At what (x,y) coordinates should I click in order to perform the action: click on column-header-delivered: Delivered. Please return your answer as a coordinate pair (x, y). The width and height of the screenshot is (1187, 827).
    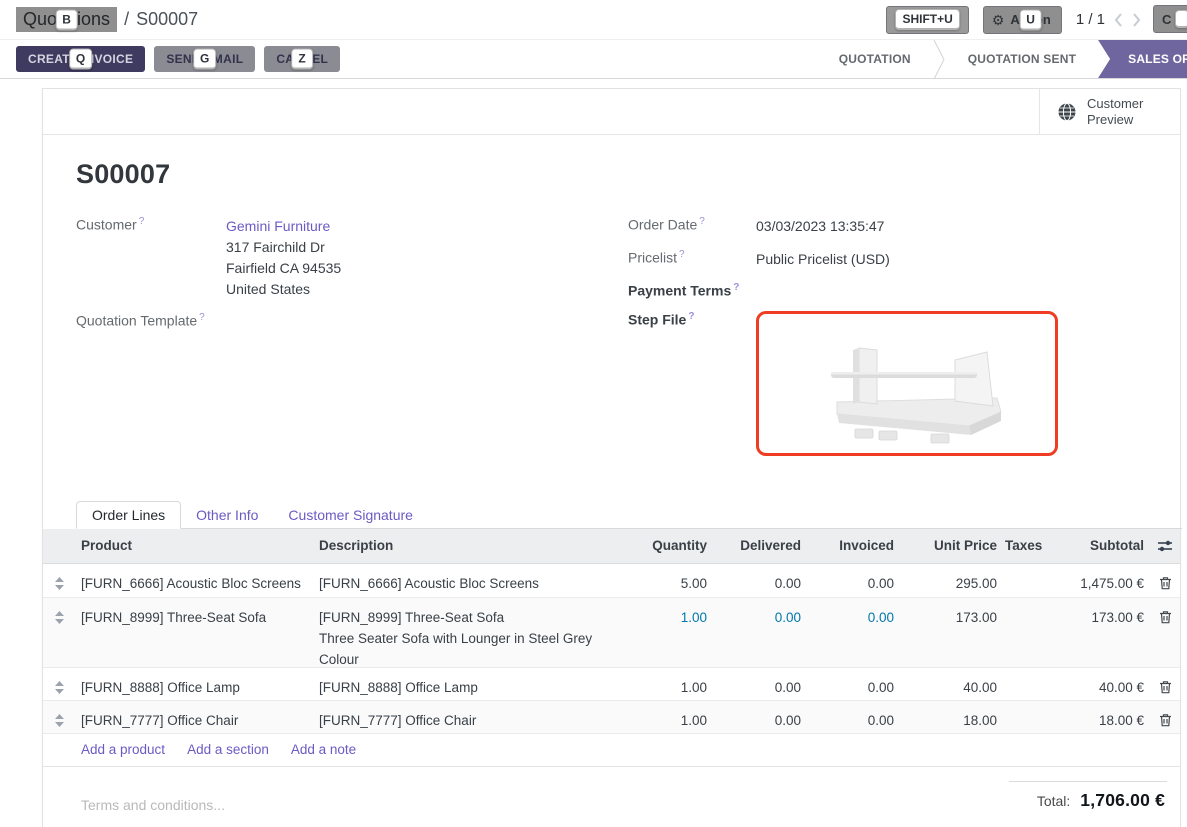
    Looking at the image, I should click on (770, 546).